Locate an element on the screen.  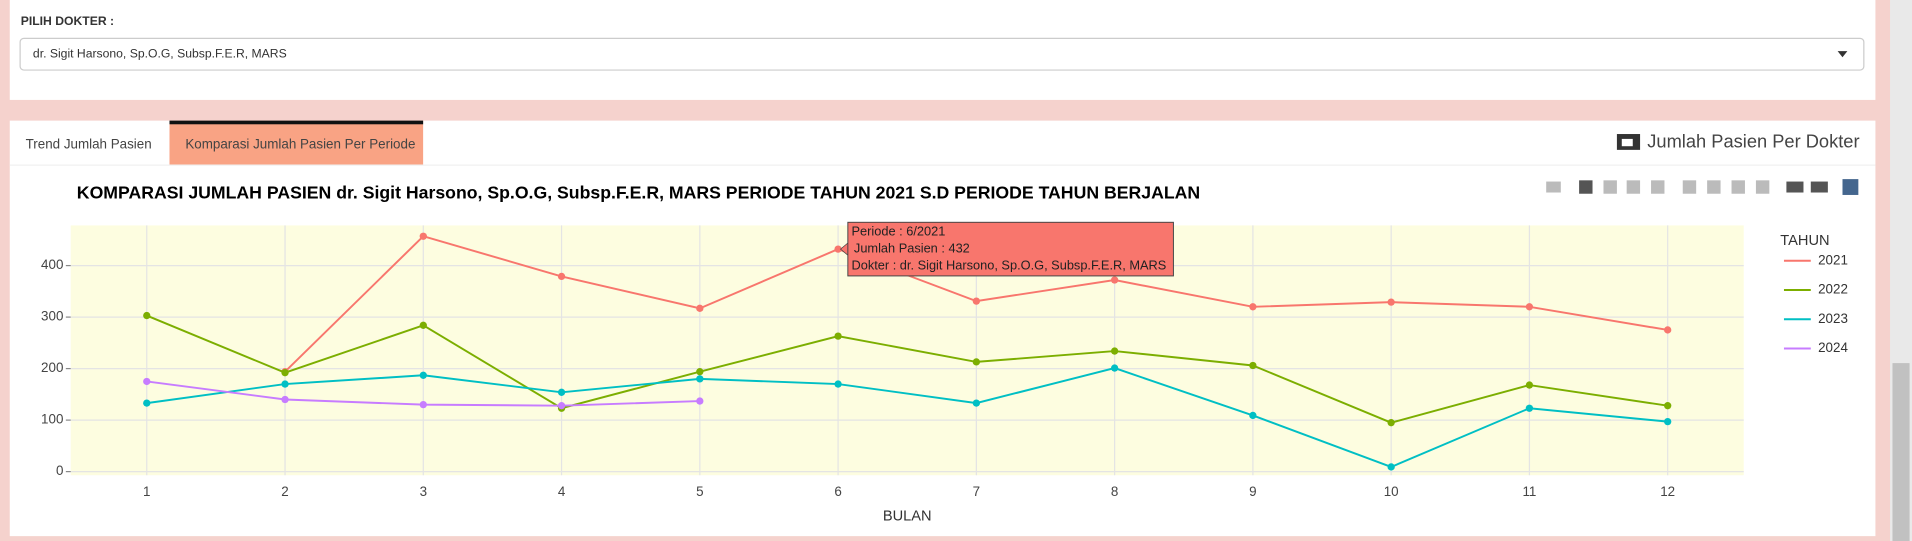
tab: Trend Jumlah Pasien is located at coordinates (89, 144).